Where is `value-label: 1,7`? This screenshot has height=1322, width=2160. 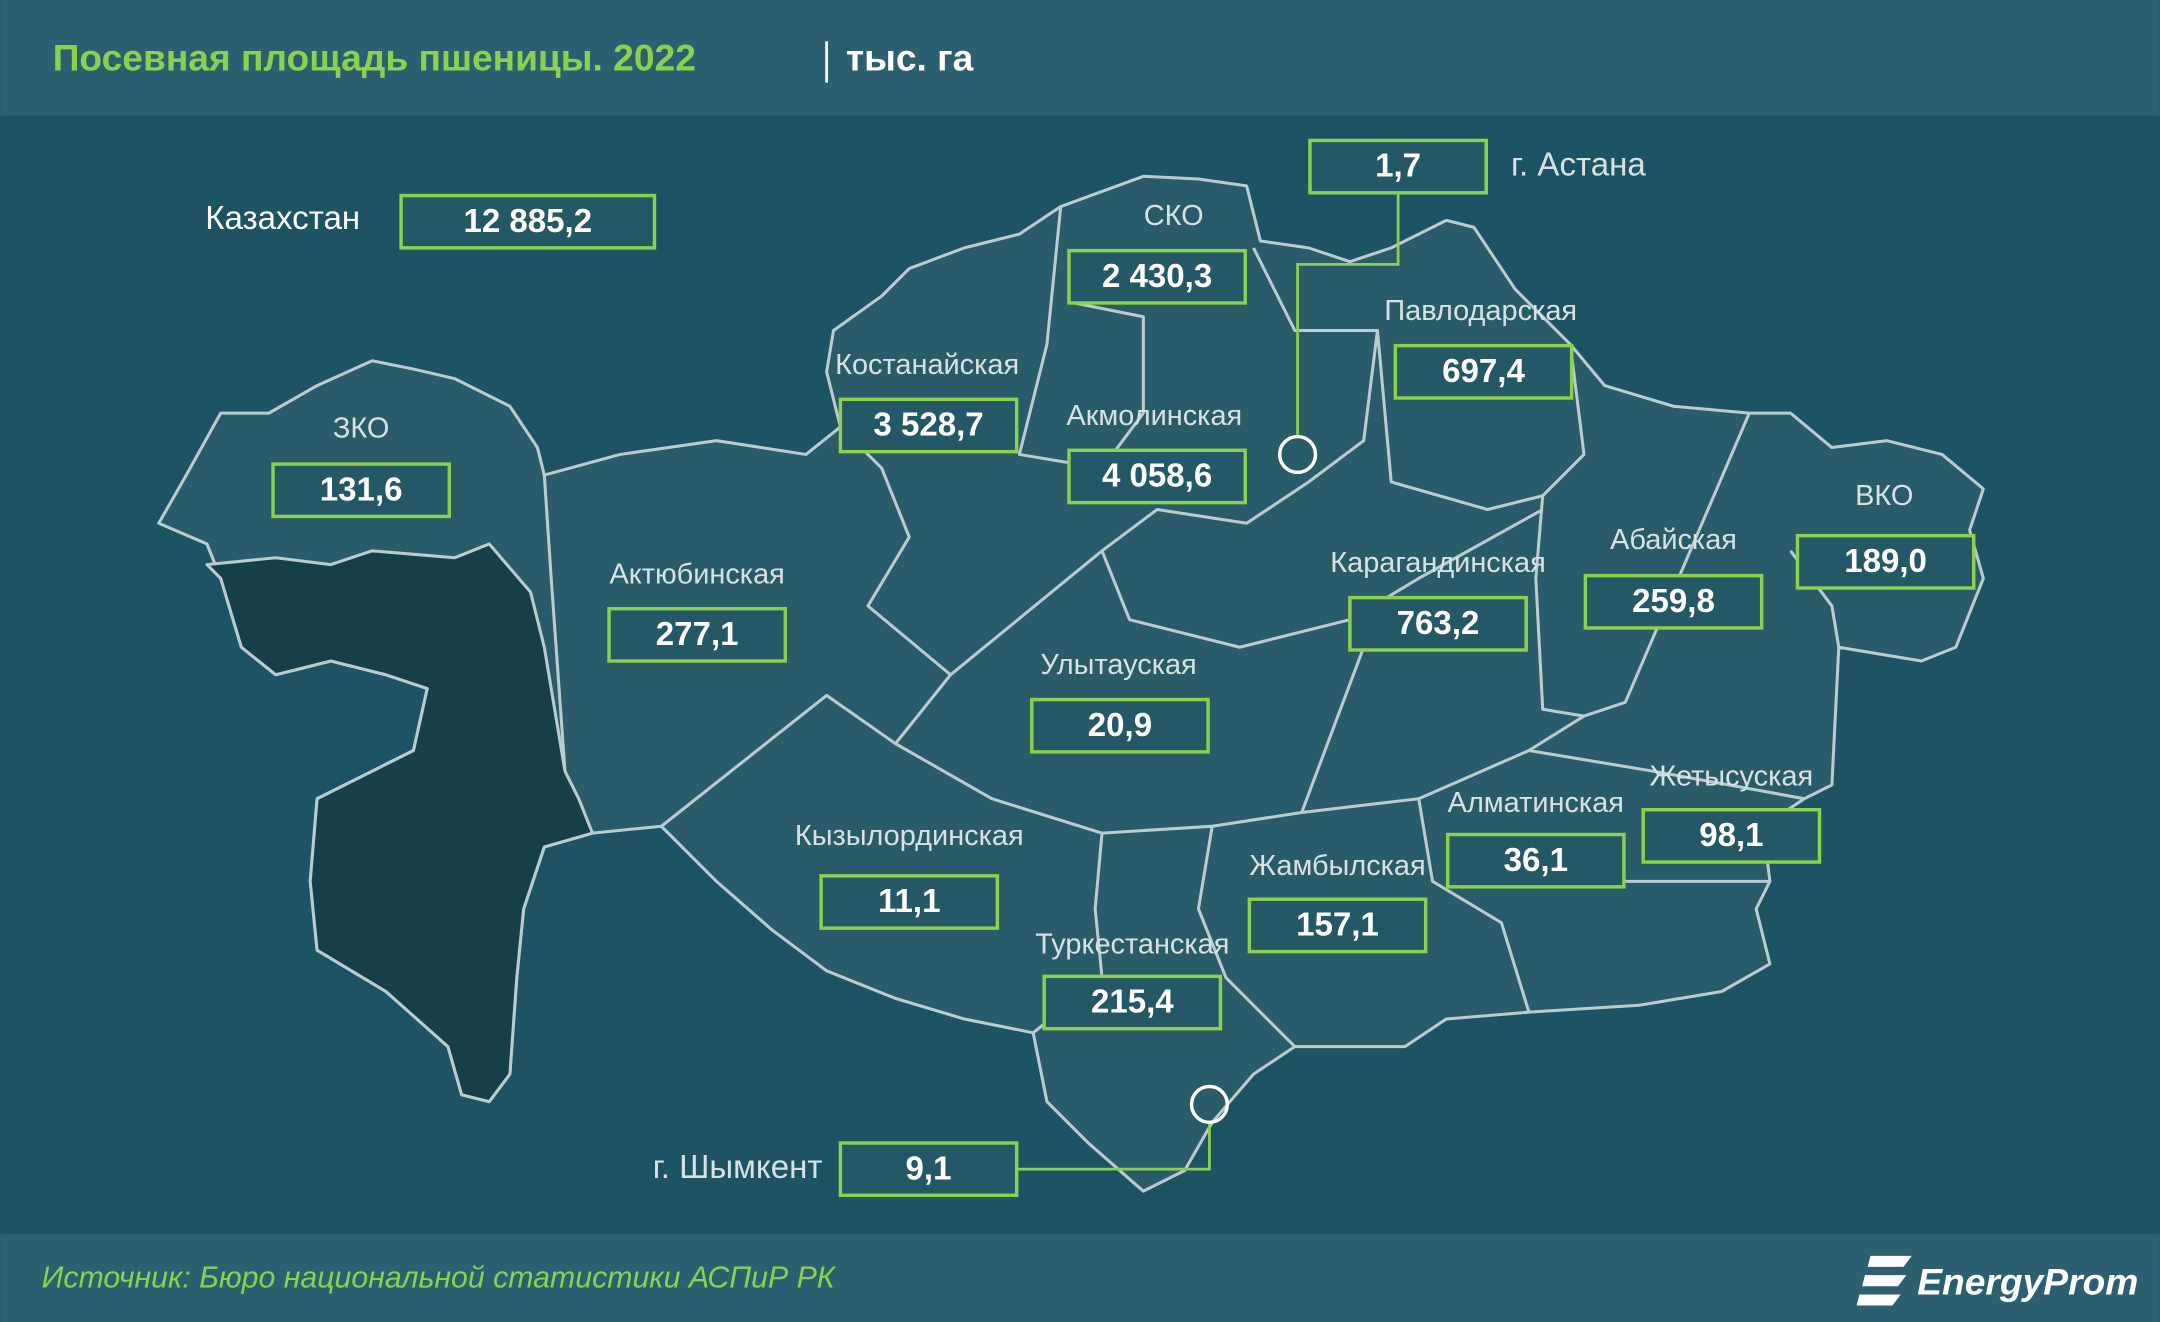
value-label: 1,7 is located at coordinates (1398, 166).